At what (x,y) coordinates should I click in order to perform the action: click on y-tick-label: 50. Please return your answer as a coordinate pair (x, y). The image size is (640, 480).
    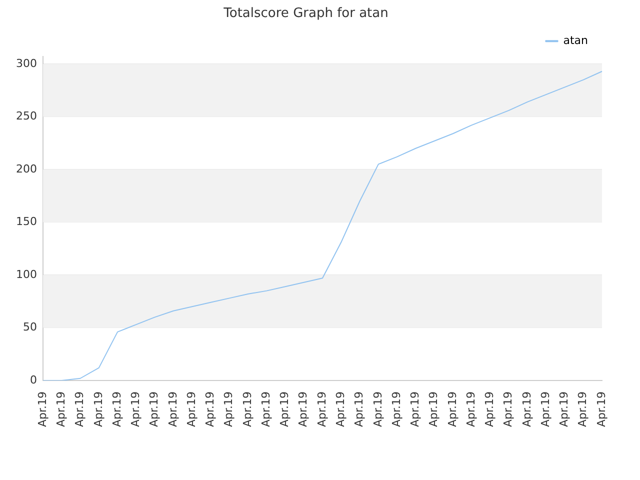
    Looking at the image, I should click on (29, 327).